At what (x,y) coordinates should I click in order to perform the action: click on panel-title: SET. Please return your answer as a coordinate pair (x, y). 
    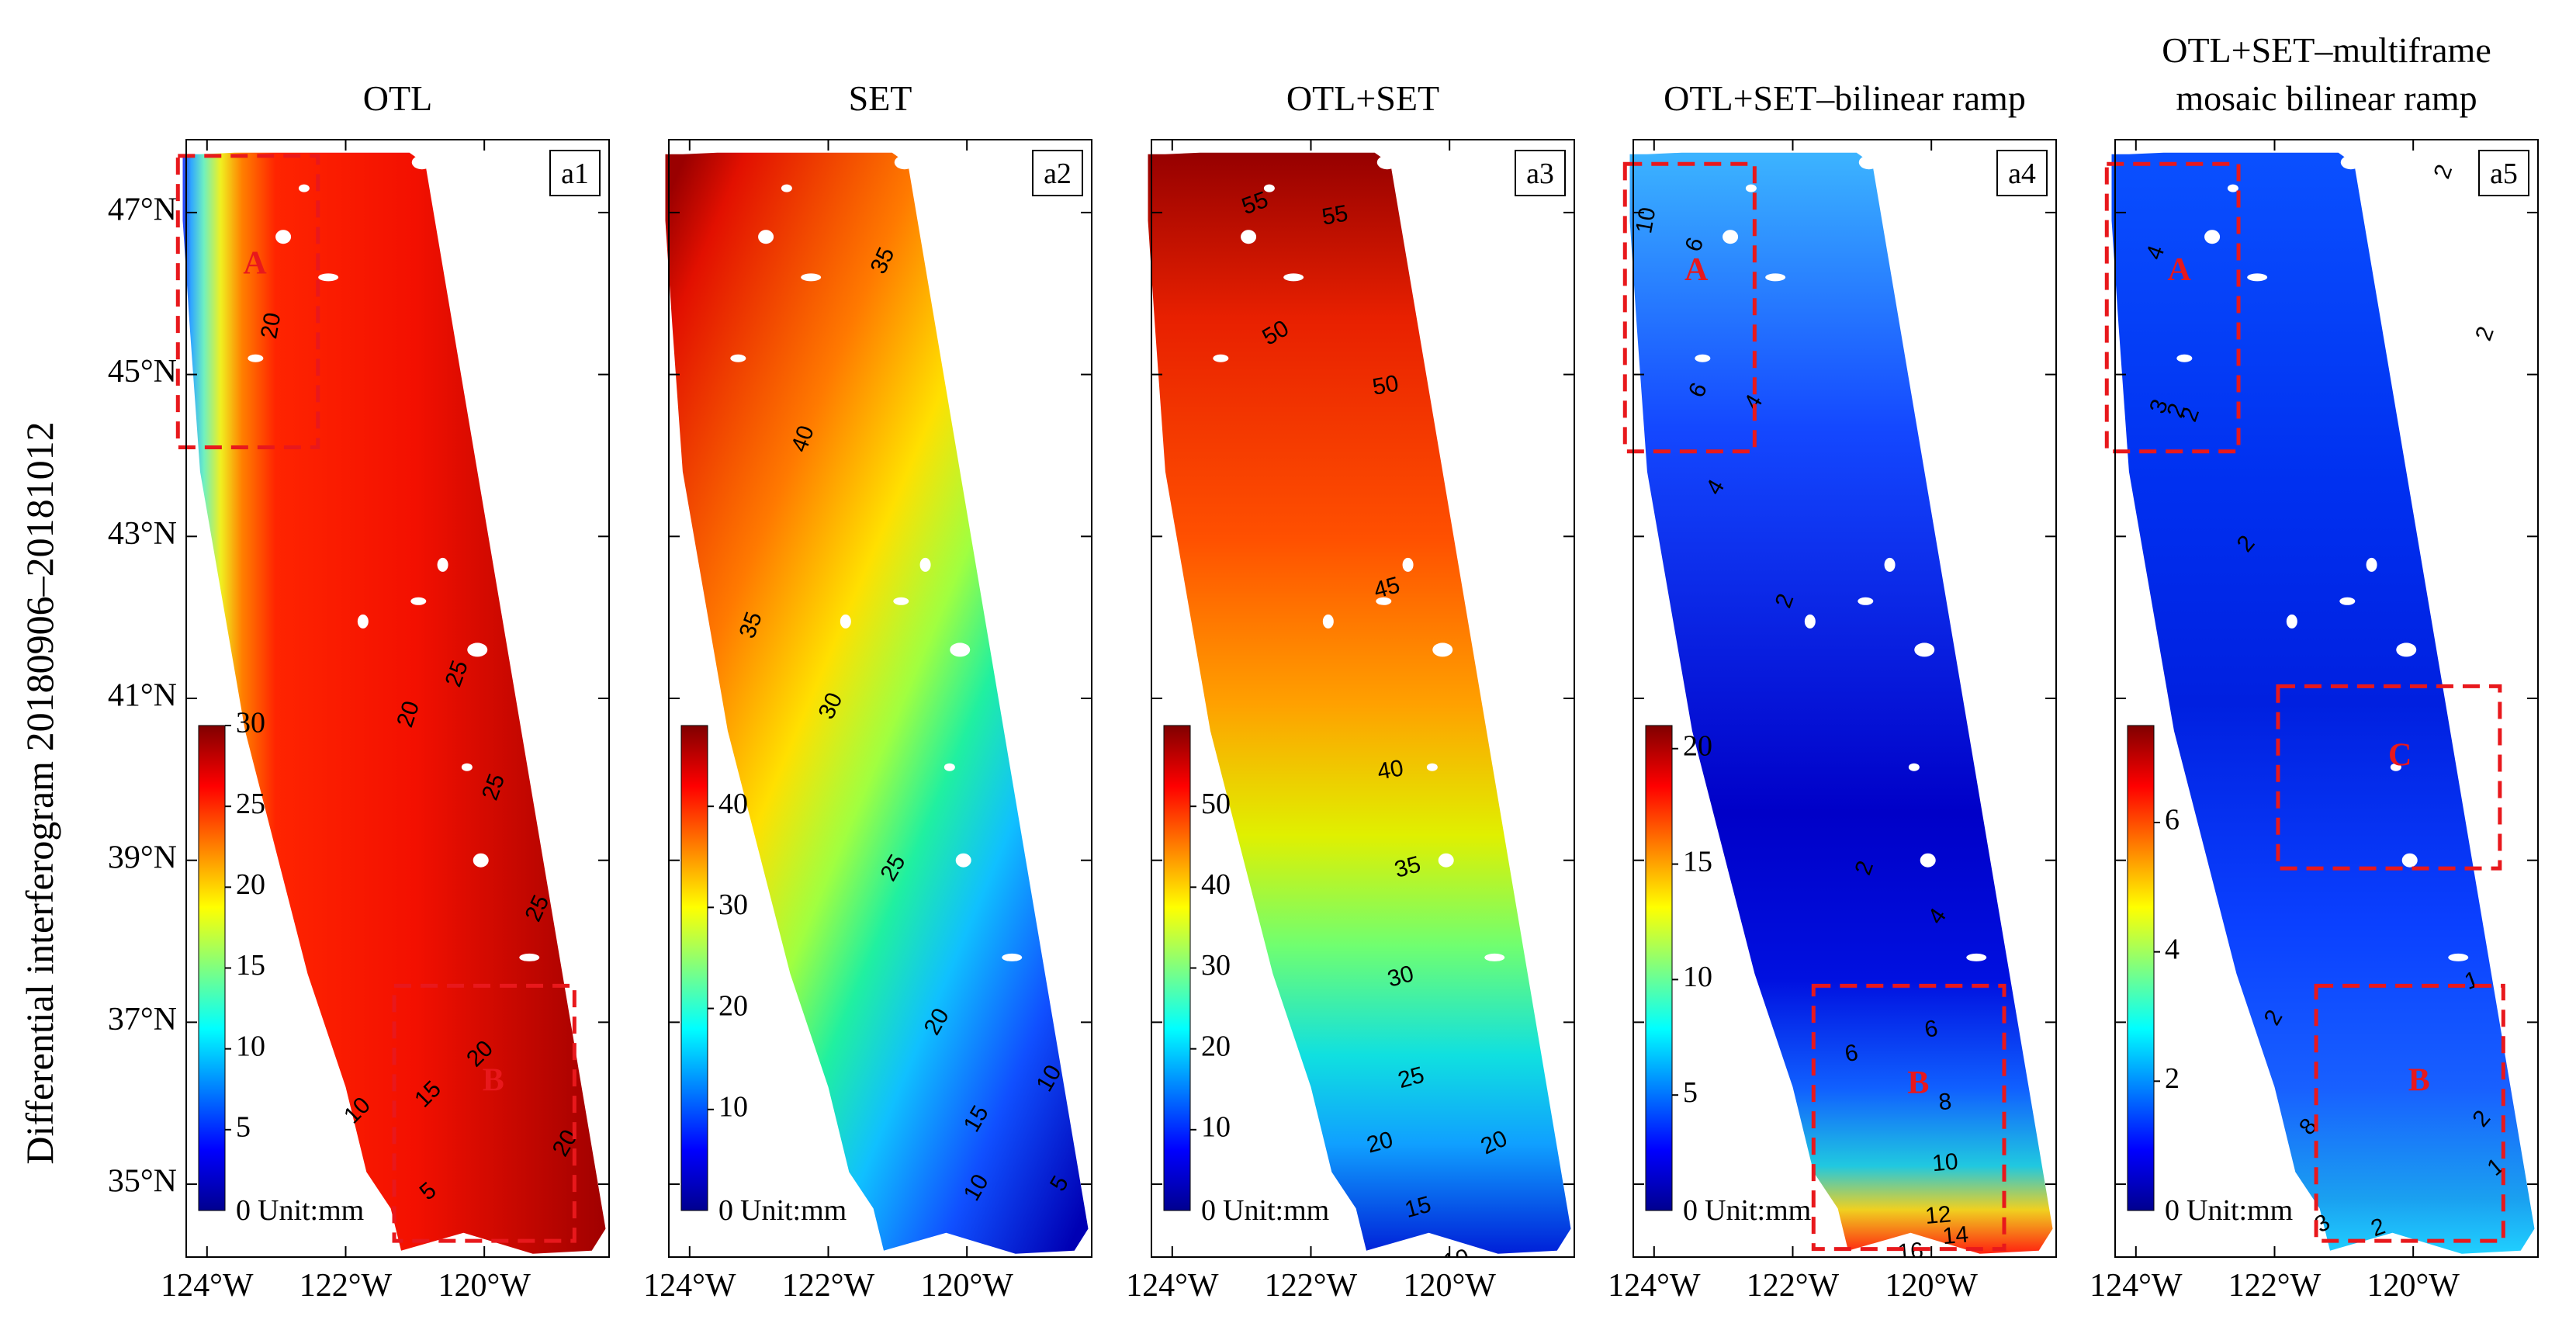
    Looking at the image, I should click on (880, 98).